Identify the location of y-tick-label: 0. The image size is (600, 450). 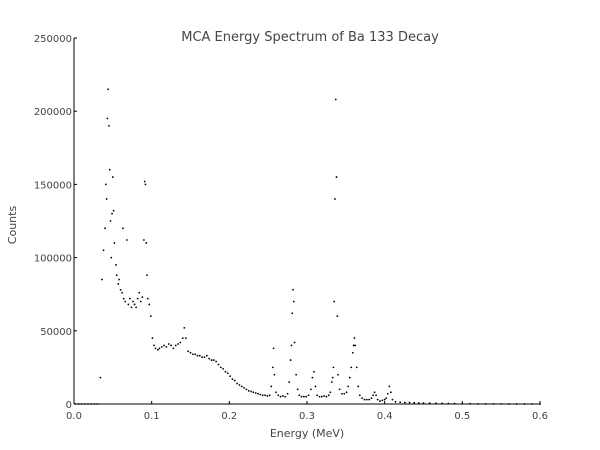
(69, 405).